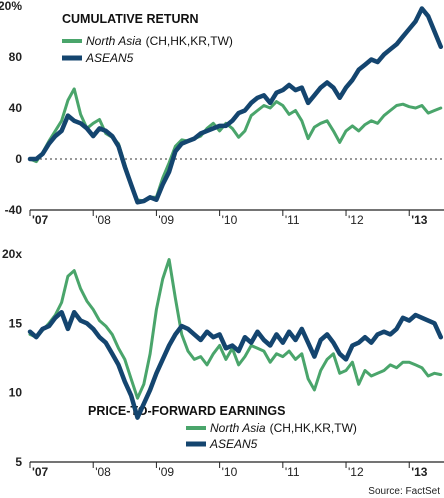 This screenshot has width=444, height=498. I want to click on top-x-tick-label: '11, so click(292, 220).